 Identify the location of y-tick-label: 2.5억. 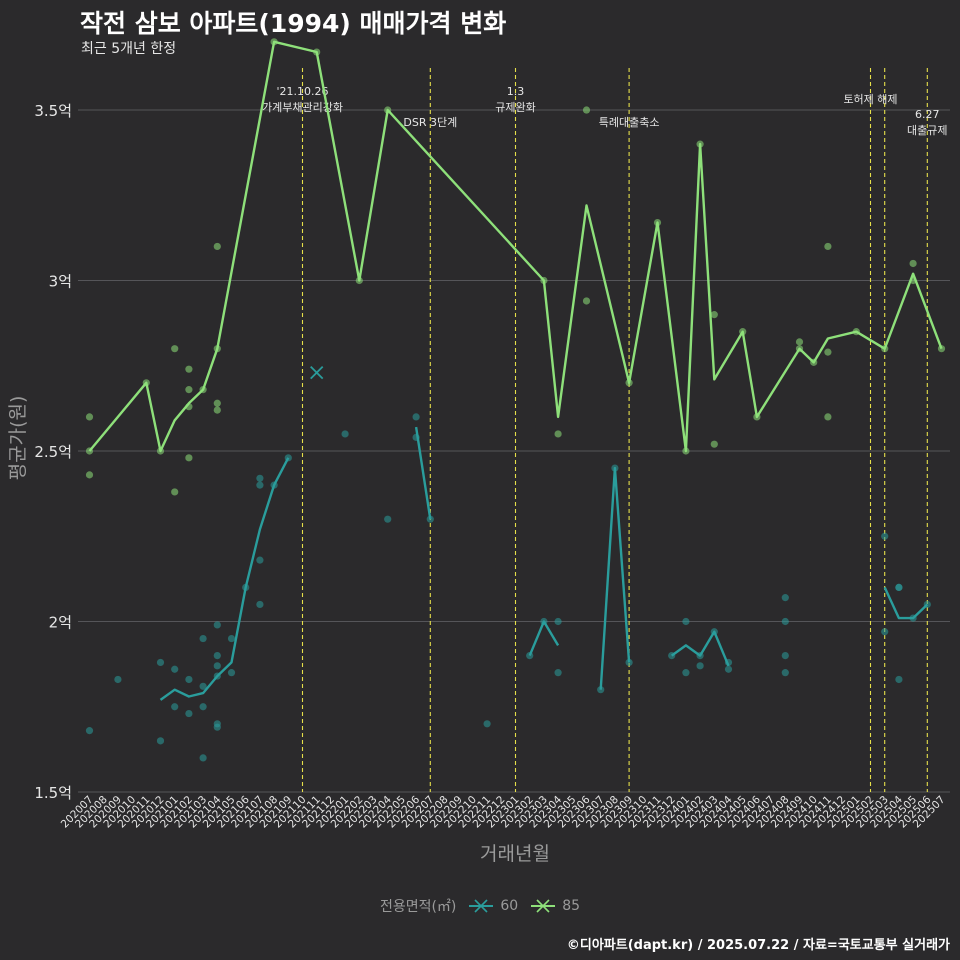
(53, 452).